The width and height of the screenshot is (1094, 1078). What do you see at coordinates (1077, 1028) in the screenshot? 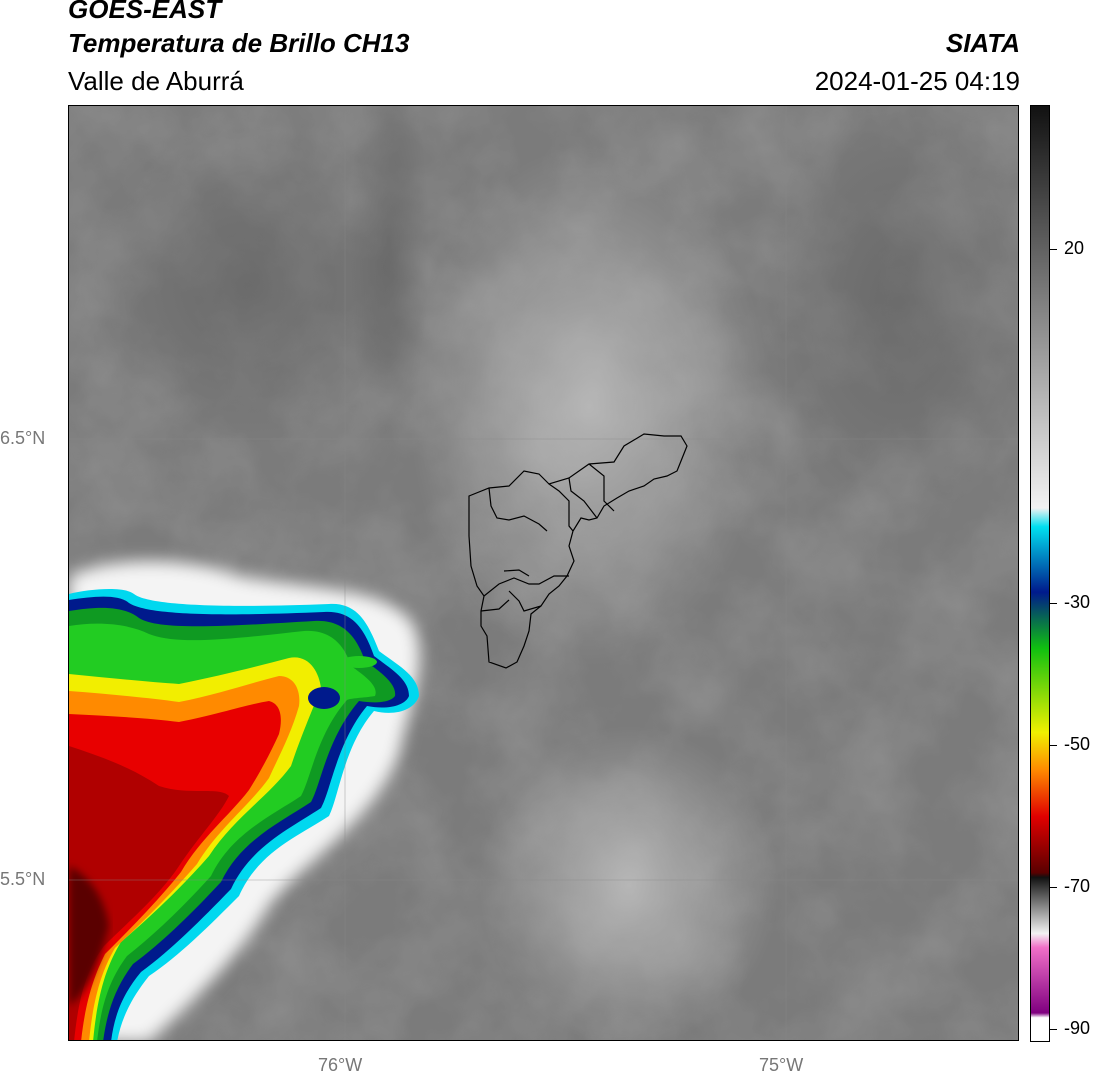
I see `colorbar-label-minus90: -90` at bounding box center [1077, 1028].